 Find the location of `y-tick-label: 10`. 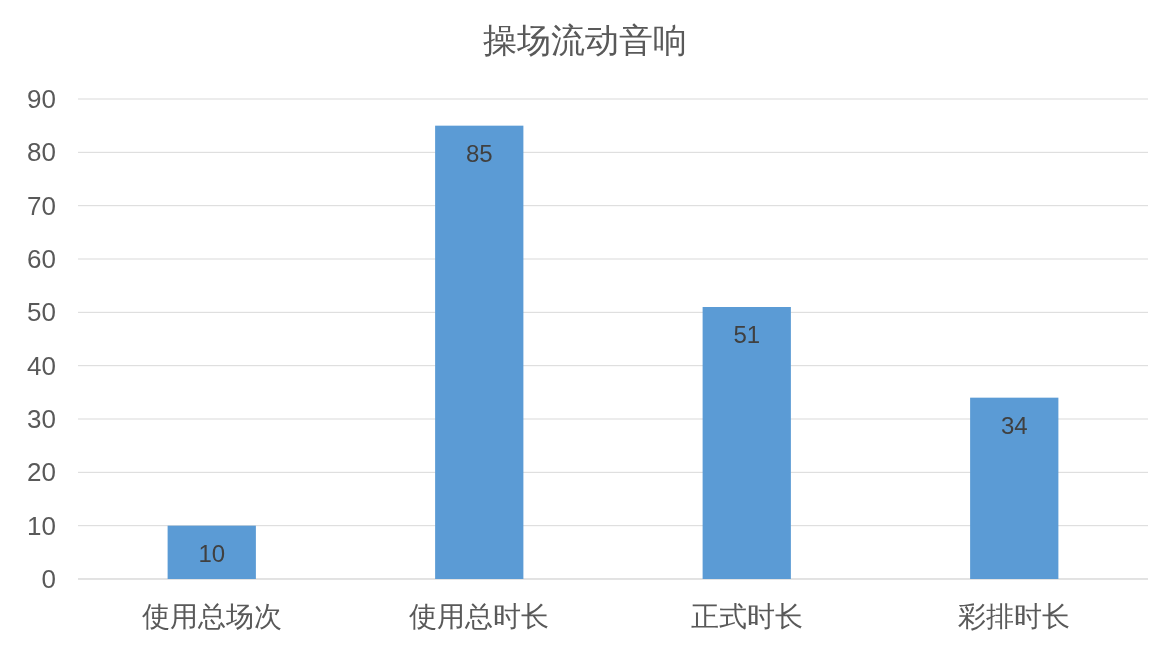

y-tick-label: 10 is located at coordinates (41, 525).